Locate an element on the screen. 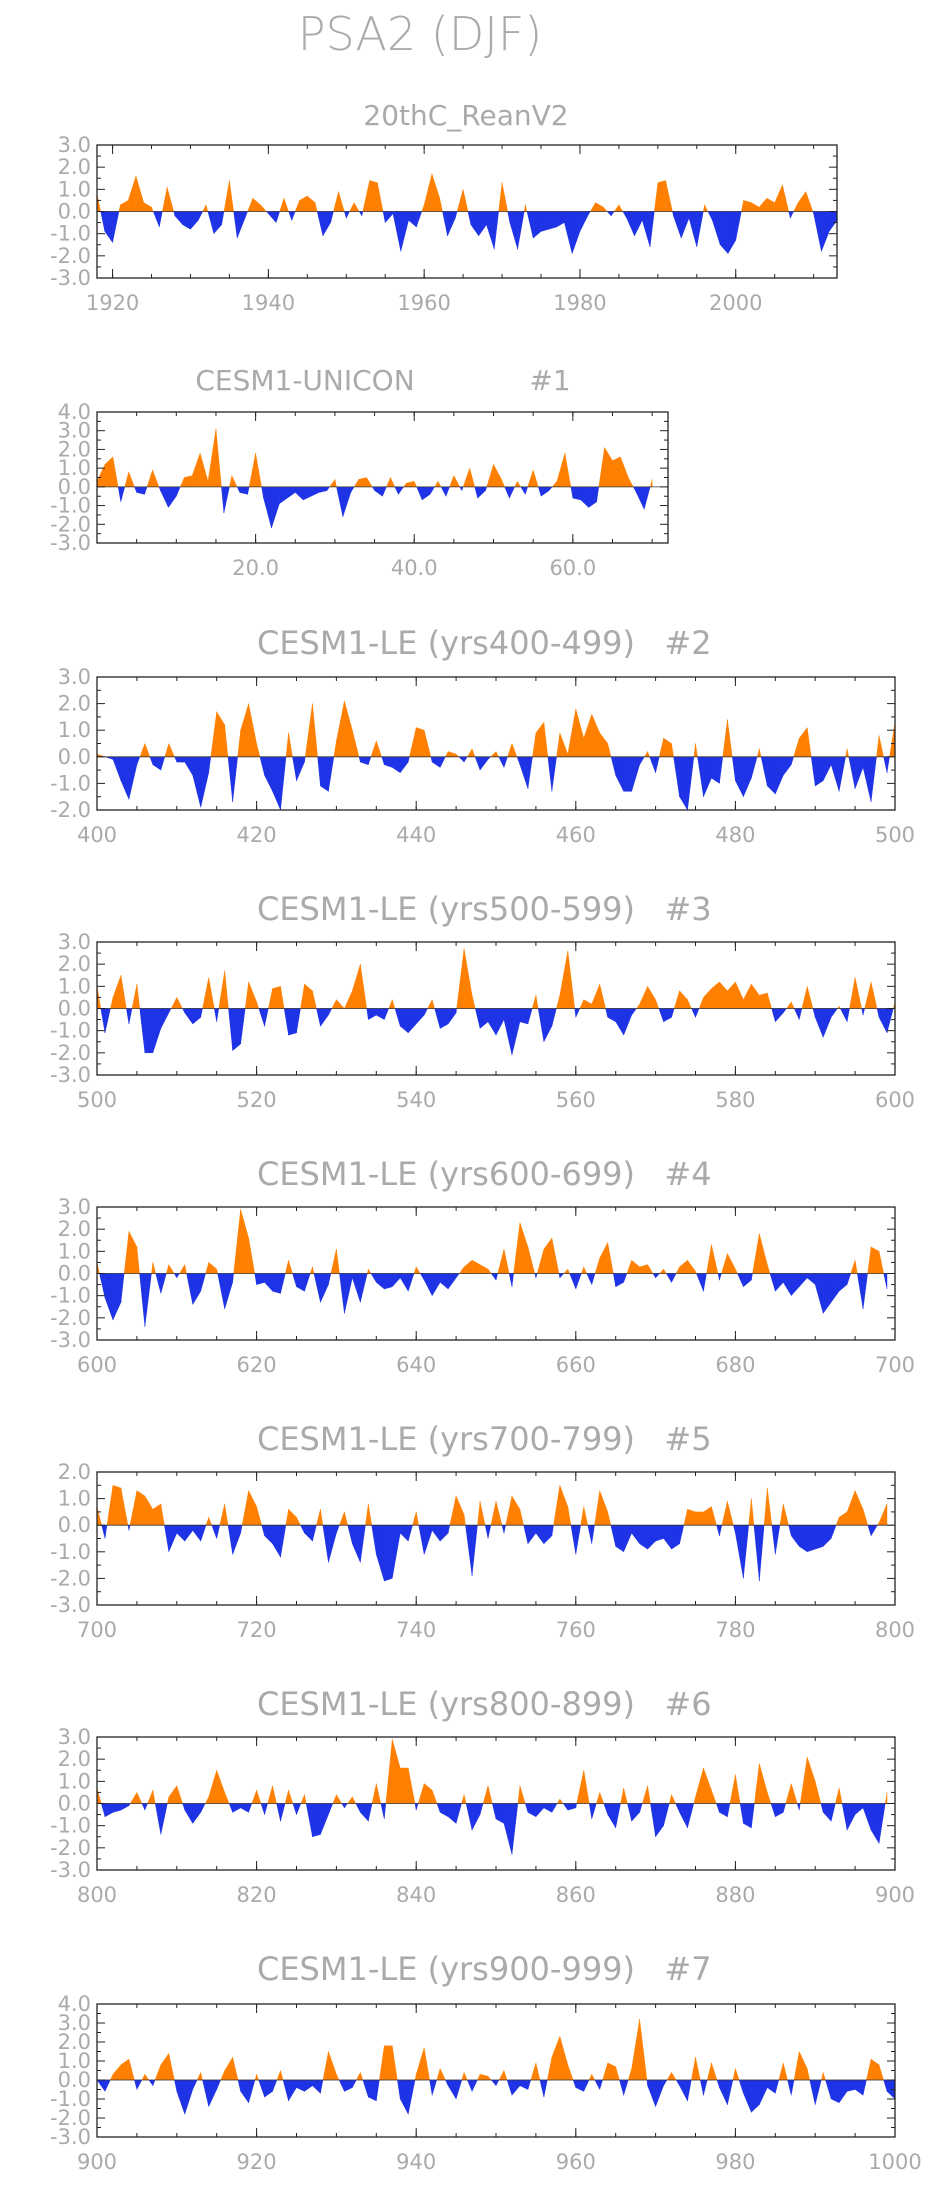 The image size is (932, 2194). x-tick-label: 860 is located at coordinates (576, 1895).